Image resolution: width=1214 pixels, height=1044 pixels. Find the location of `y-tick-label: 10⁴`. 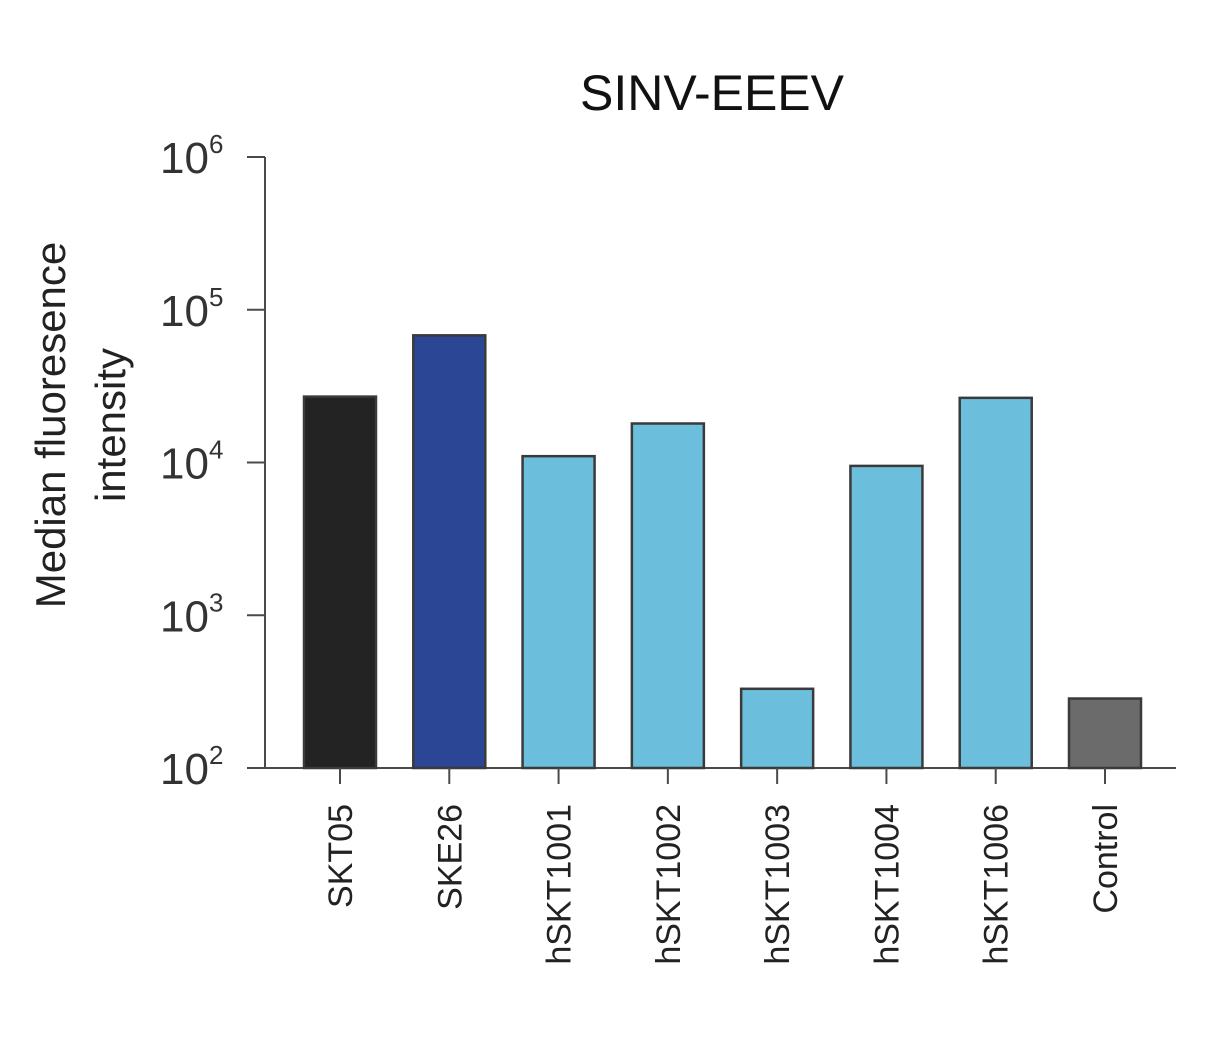

y-tick-label: 10⁴ is located at coordinates (191, 462).